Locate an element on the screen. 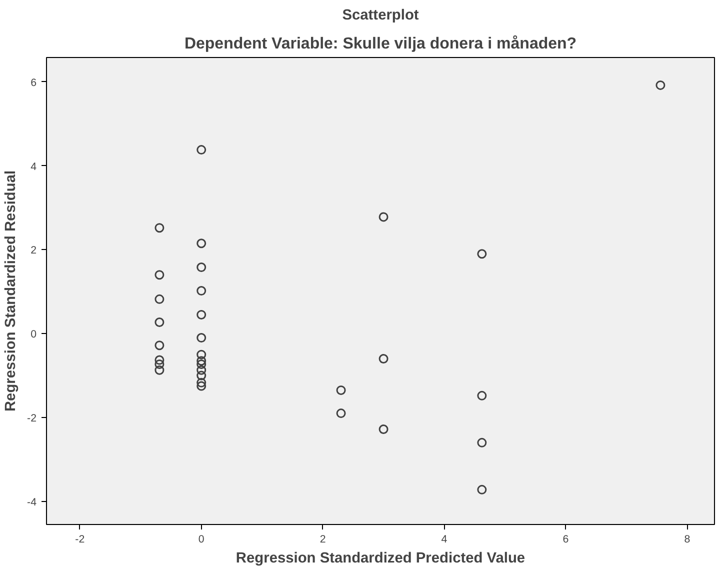  x-tick-label: 6 is located at coordinates (565, 540).